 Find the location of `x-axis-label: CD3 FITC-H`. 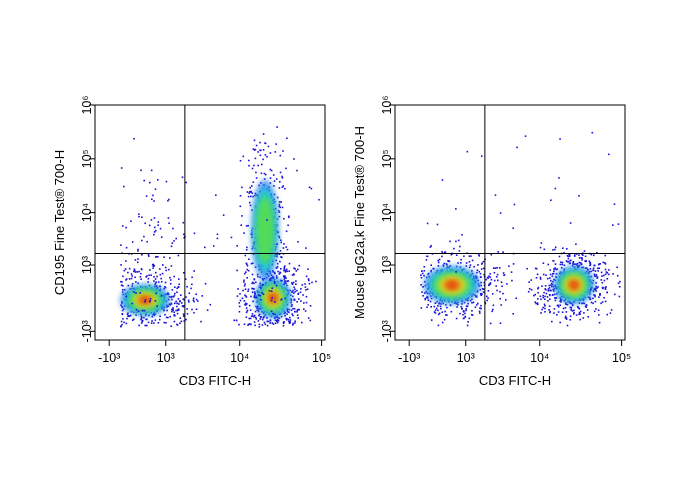

x-axis-label: CD3 FITC-H is located at coordinates (215, 380).